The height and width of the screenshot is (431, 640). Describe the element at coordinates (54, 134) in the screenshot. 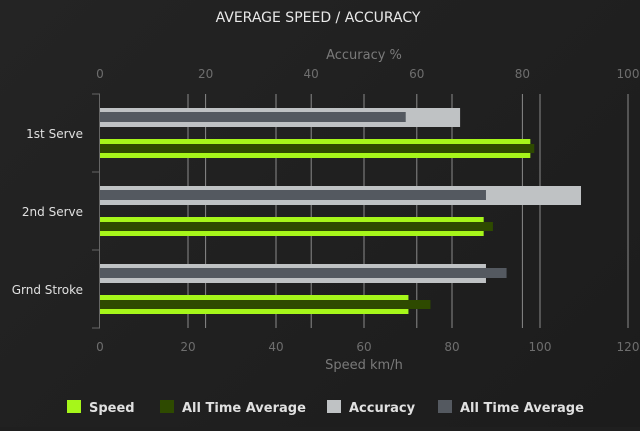

I see `category-label: 1st Serve` at that location.